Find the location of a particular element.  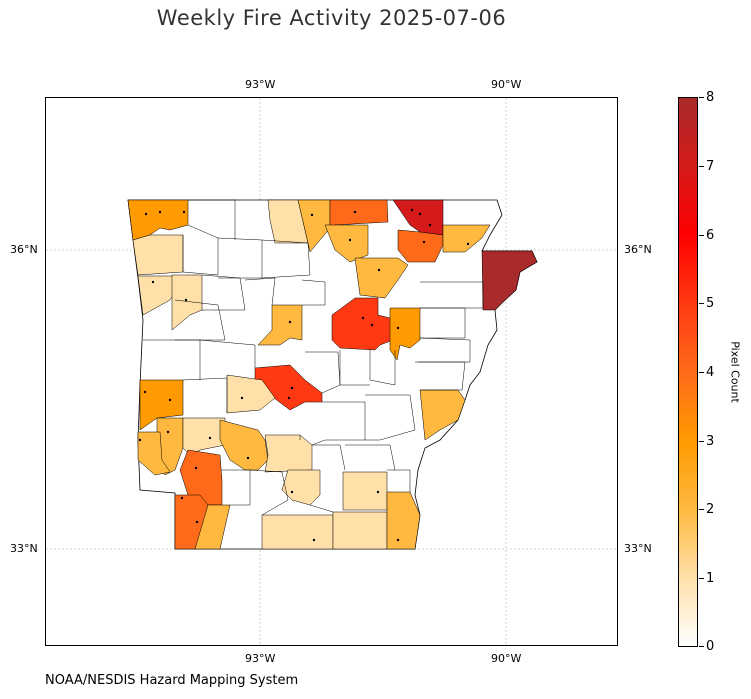

colorbar-label-0: 0 is located at coordinates (710, 646).